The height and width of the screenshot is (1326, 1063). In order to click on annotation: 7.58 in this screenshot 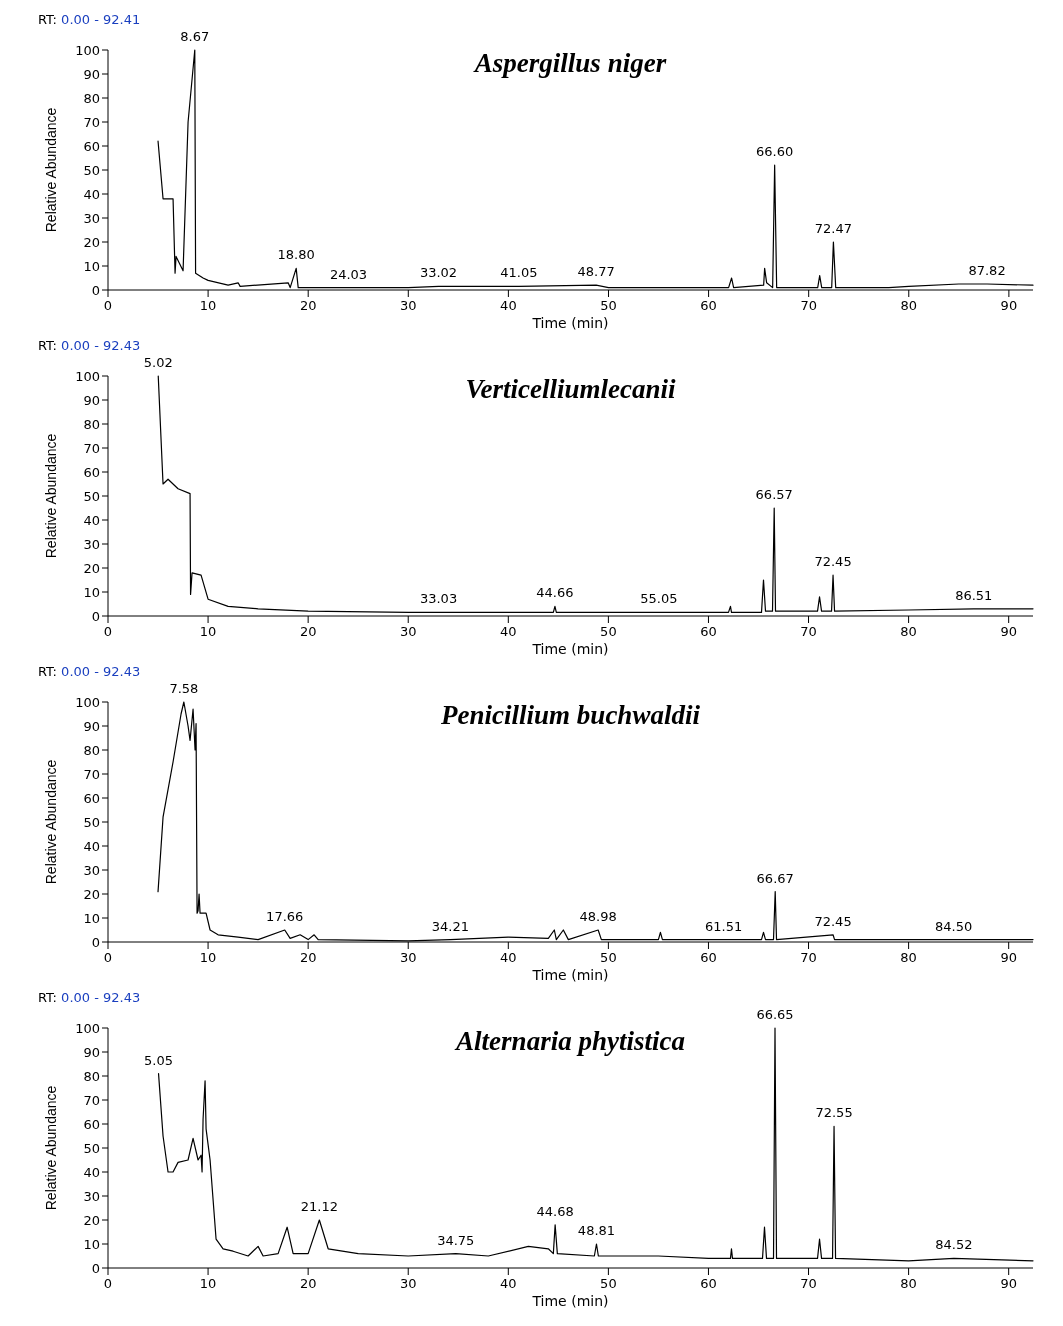, I will do `click(184, 688)`.